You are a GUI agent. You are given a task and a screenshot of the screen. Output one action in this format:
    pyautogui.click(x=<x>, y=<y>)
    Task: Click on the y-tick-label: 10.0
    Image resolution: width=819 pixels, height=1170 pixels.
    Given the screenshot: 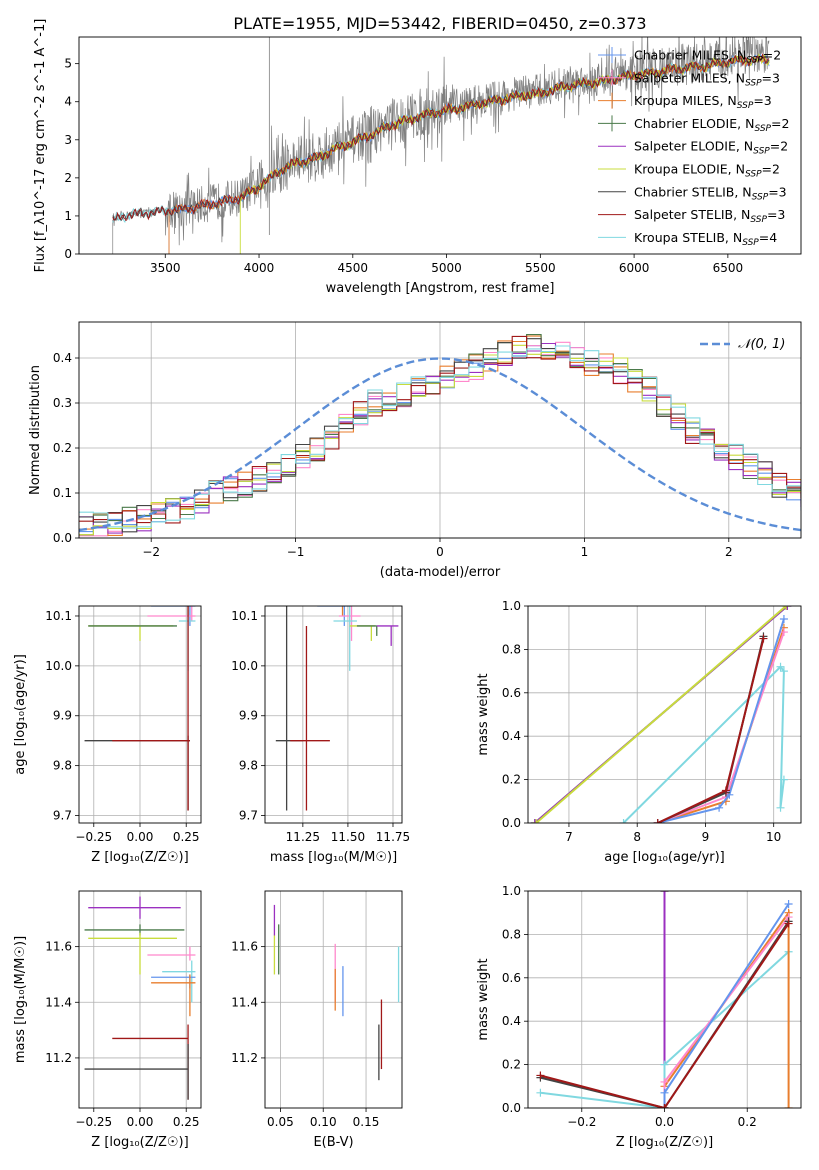 What is the action you would take?
    pyautogui.click(x=58, y=666)
    